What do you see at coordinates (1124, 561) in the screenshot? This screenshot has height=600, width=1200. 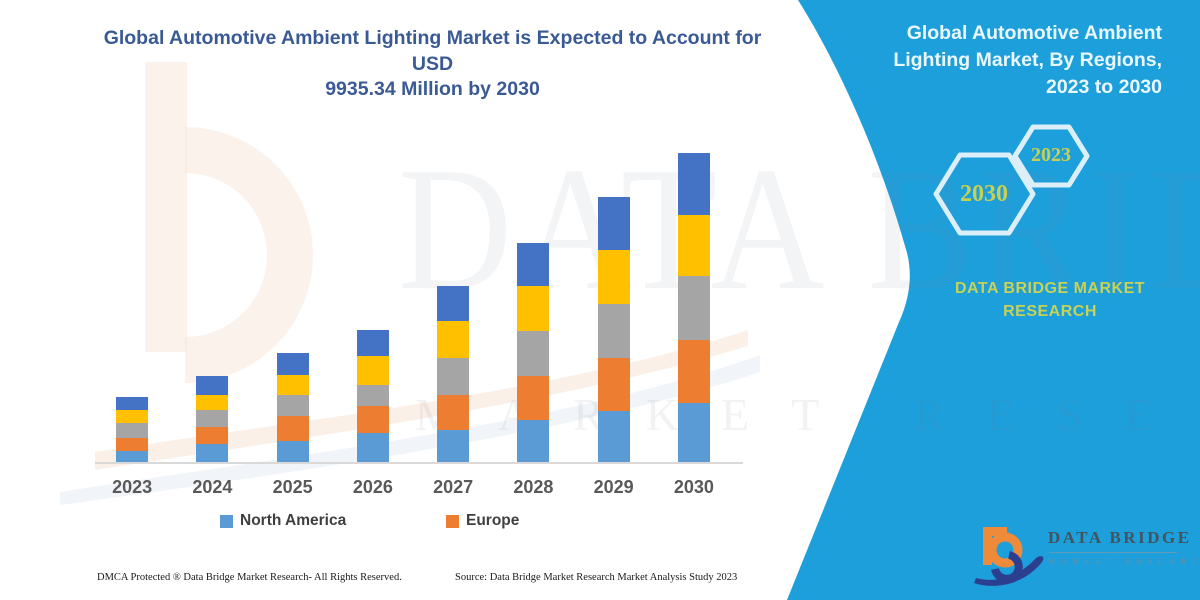 I see `logo-subtitle: MARKET RESEARCH` at bounding box center [1124, 561].